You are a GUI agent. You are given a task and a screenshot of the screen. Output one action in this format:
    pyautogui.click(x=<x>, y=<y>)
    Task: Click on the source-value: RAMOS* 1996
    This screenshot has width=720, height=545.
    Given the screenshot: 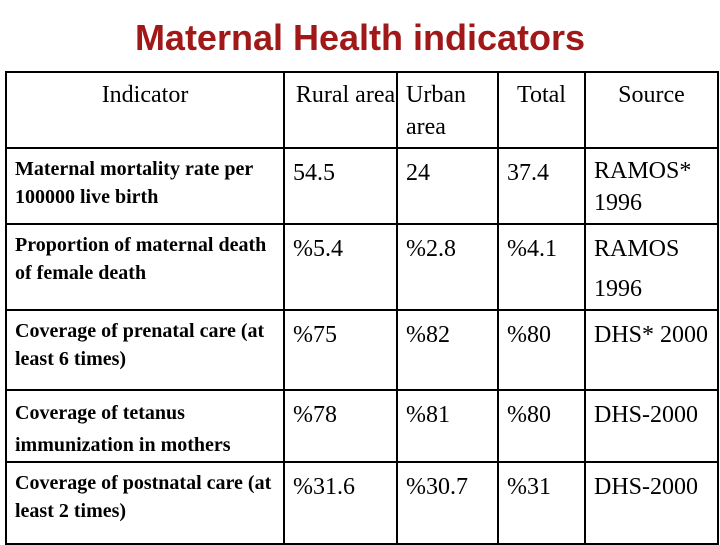 What is the action you would take?
    pyautogui.click(x=651, y=186)
    